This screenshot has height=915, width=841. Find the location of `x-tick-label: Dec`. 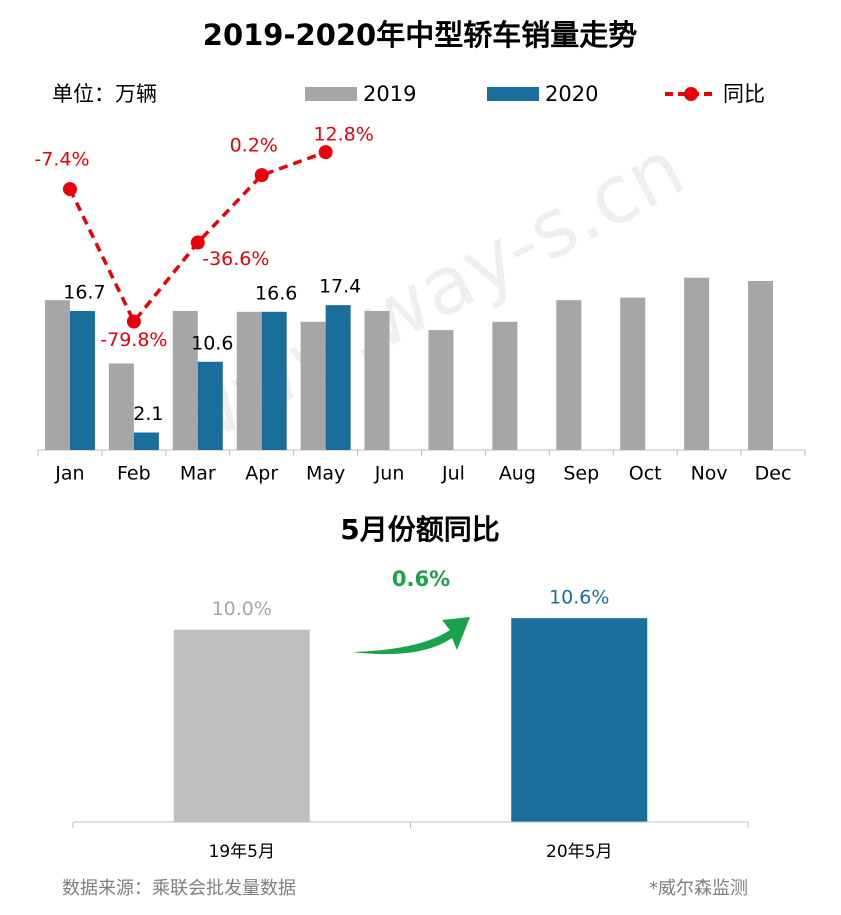

x-tick-label: Dec is located at coordinates (773, 474).